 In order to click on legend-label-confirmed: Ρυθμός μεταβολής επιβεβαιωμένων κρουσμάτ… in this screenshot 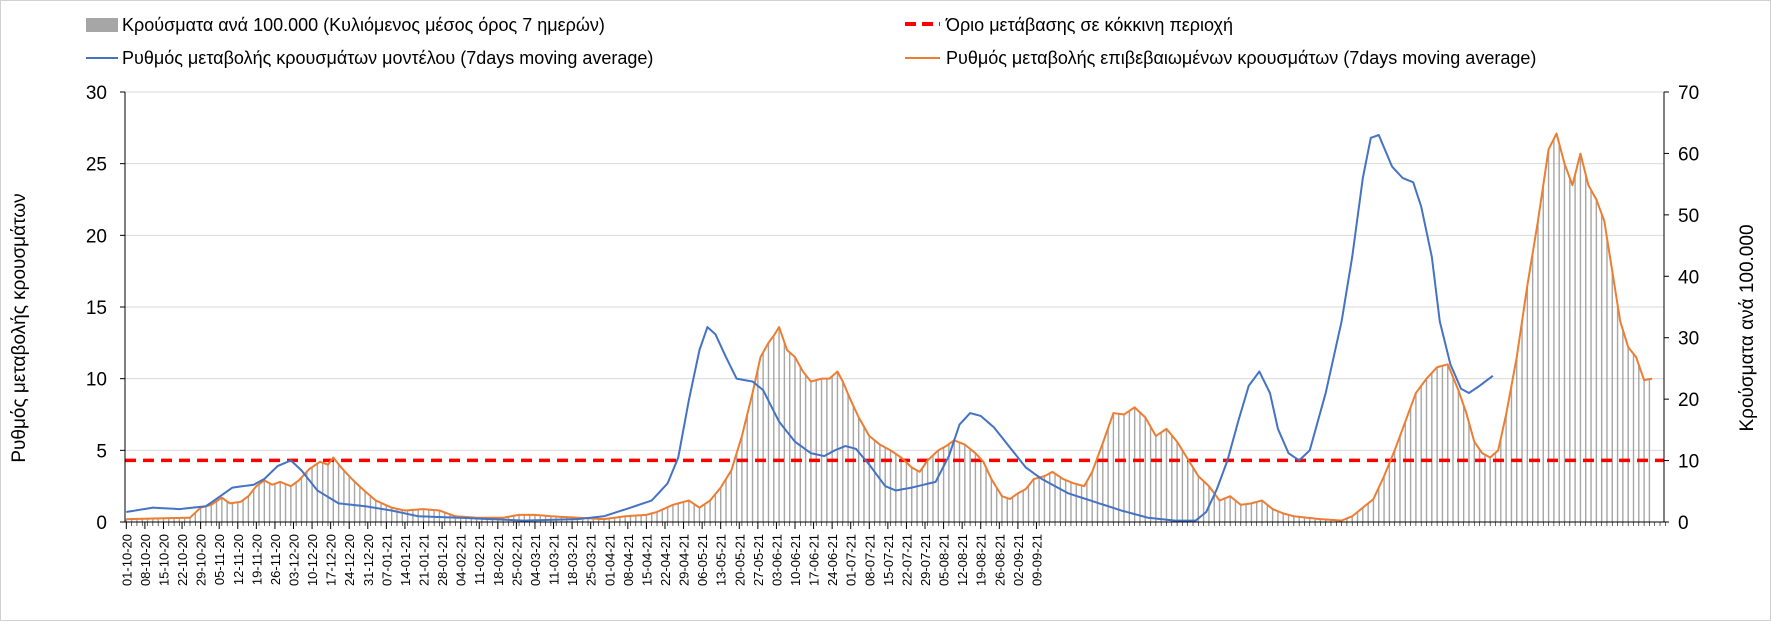, I will do `click(1241, 58)`.